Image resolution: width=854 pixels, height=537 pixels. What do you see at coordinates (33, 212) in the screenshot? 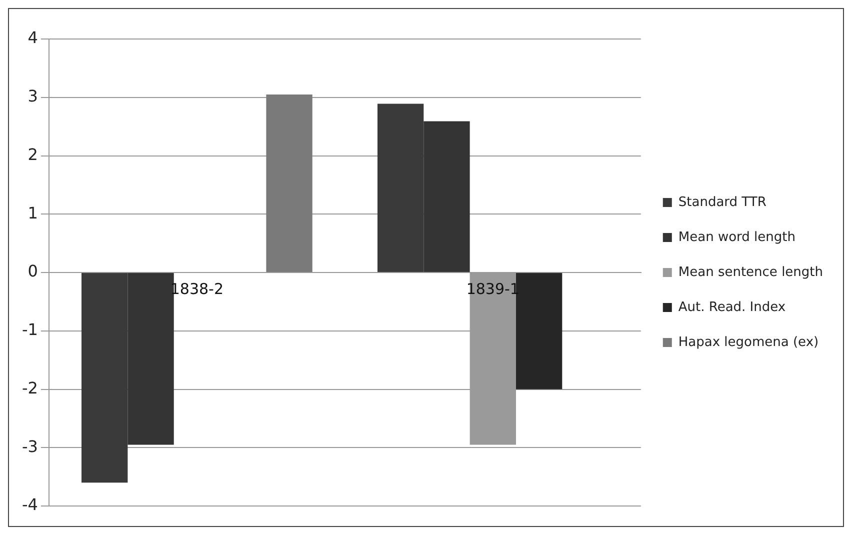
I see `y-tick-label: 1` at bounding box center [33, 212].